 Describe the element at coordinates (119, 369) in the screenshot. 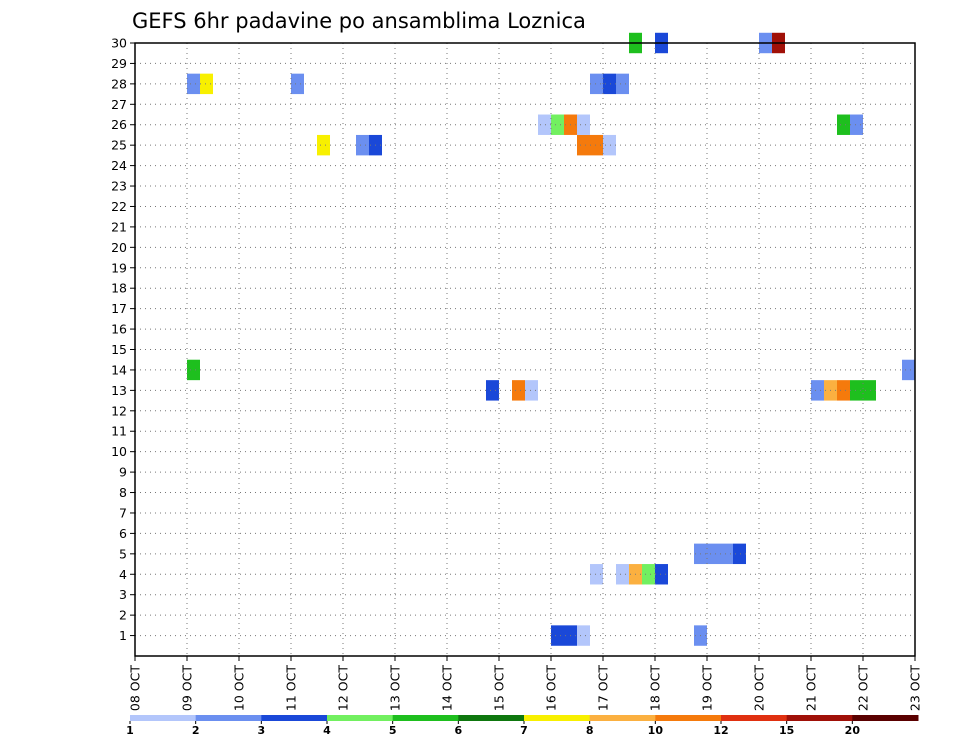

I see `y-tick-label: 14` at that location.